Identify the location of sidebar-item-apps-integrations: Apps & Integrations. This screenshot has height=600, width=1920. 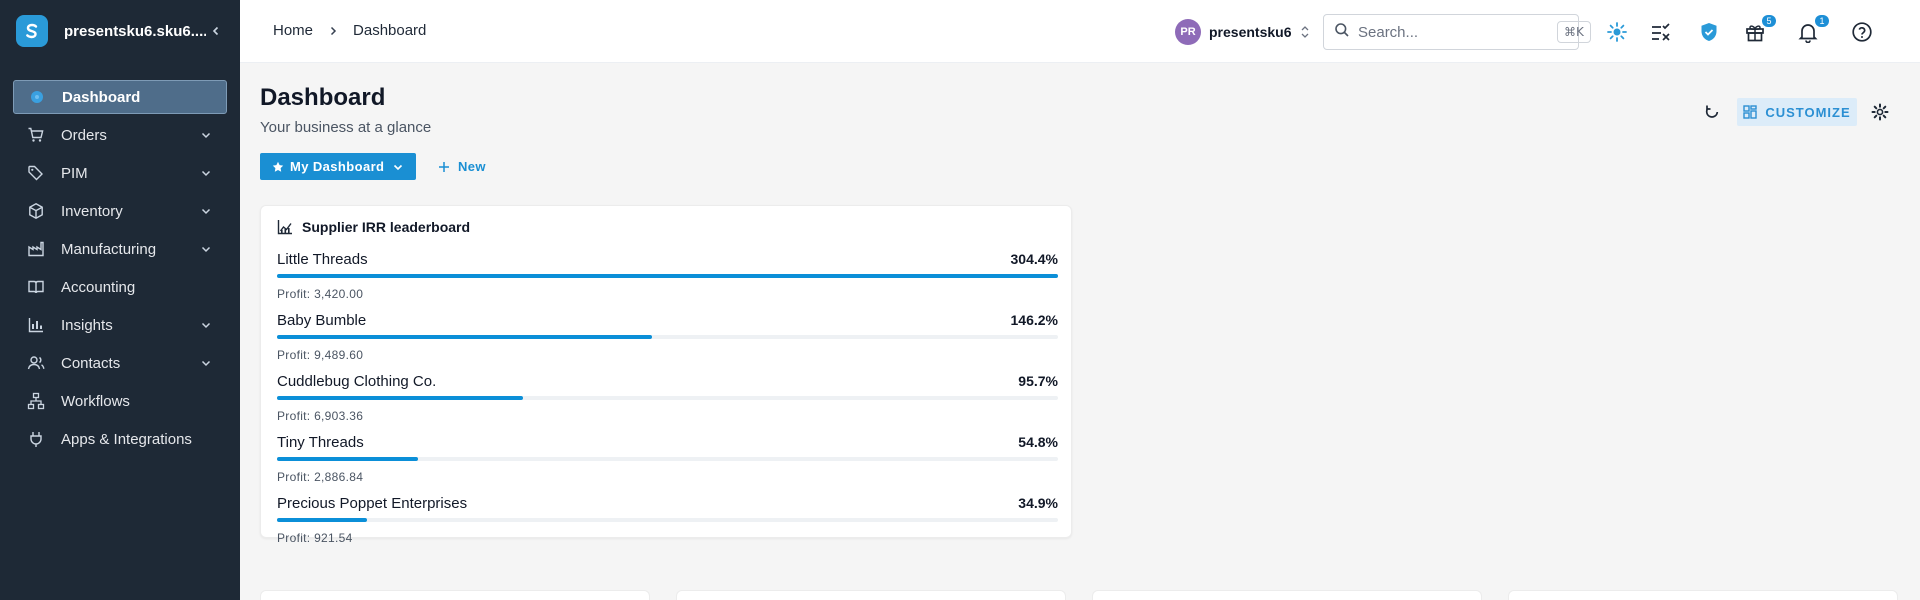
(120, 439).